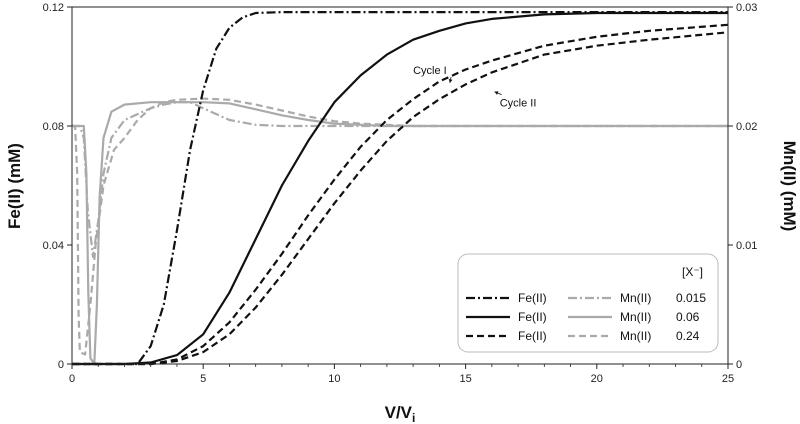 The width and height of the screenshot is (800, 424). What do you see at coordinates (688, 336) in the screenshot?
I see `legend-conc-label-2: 0.24` at bounding box center [688, 336].